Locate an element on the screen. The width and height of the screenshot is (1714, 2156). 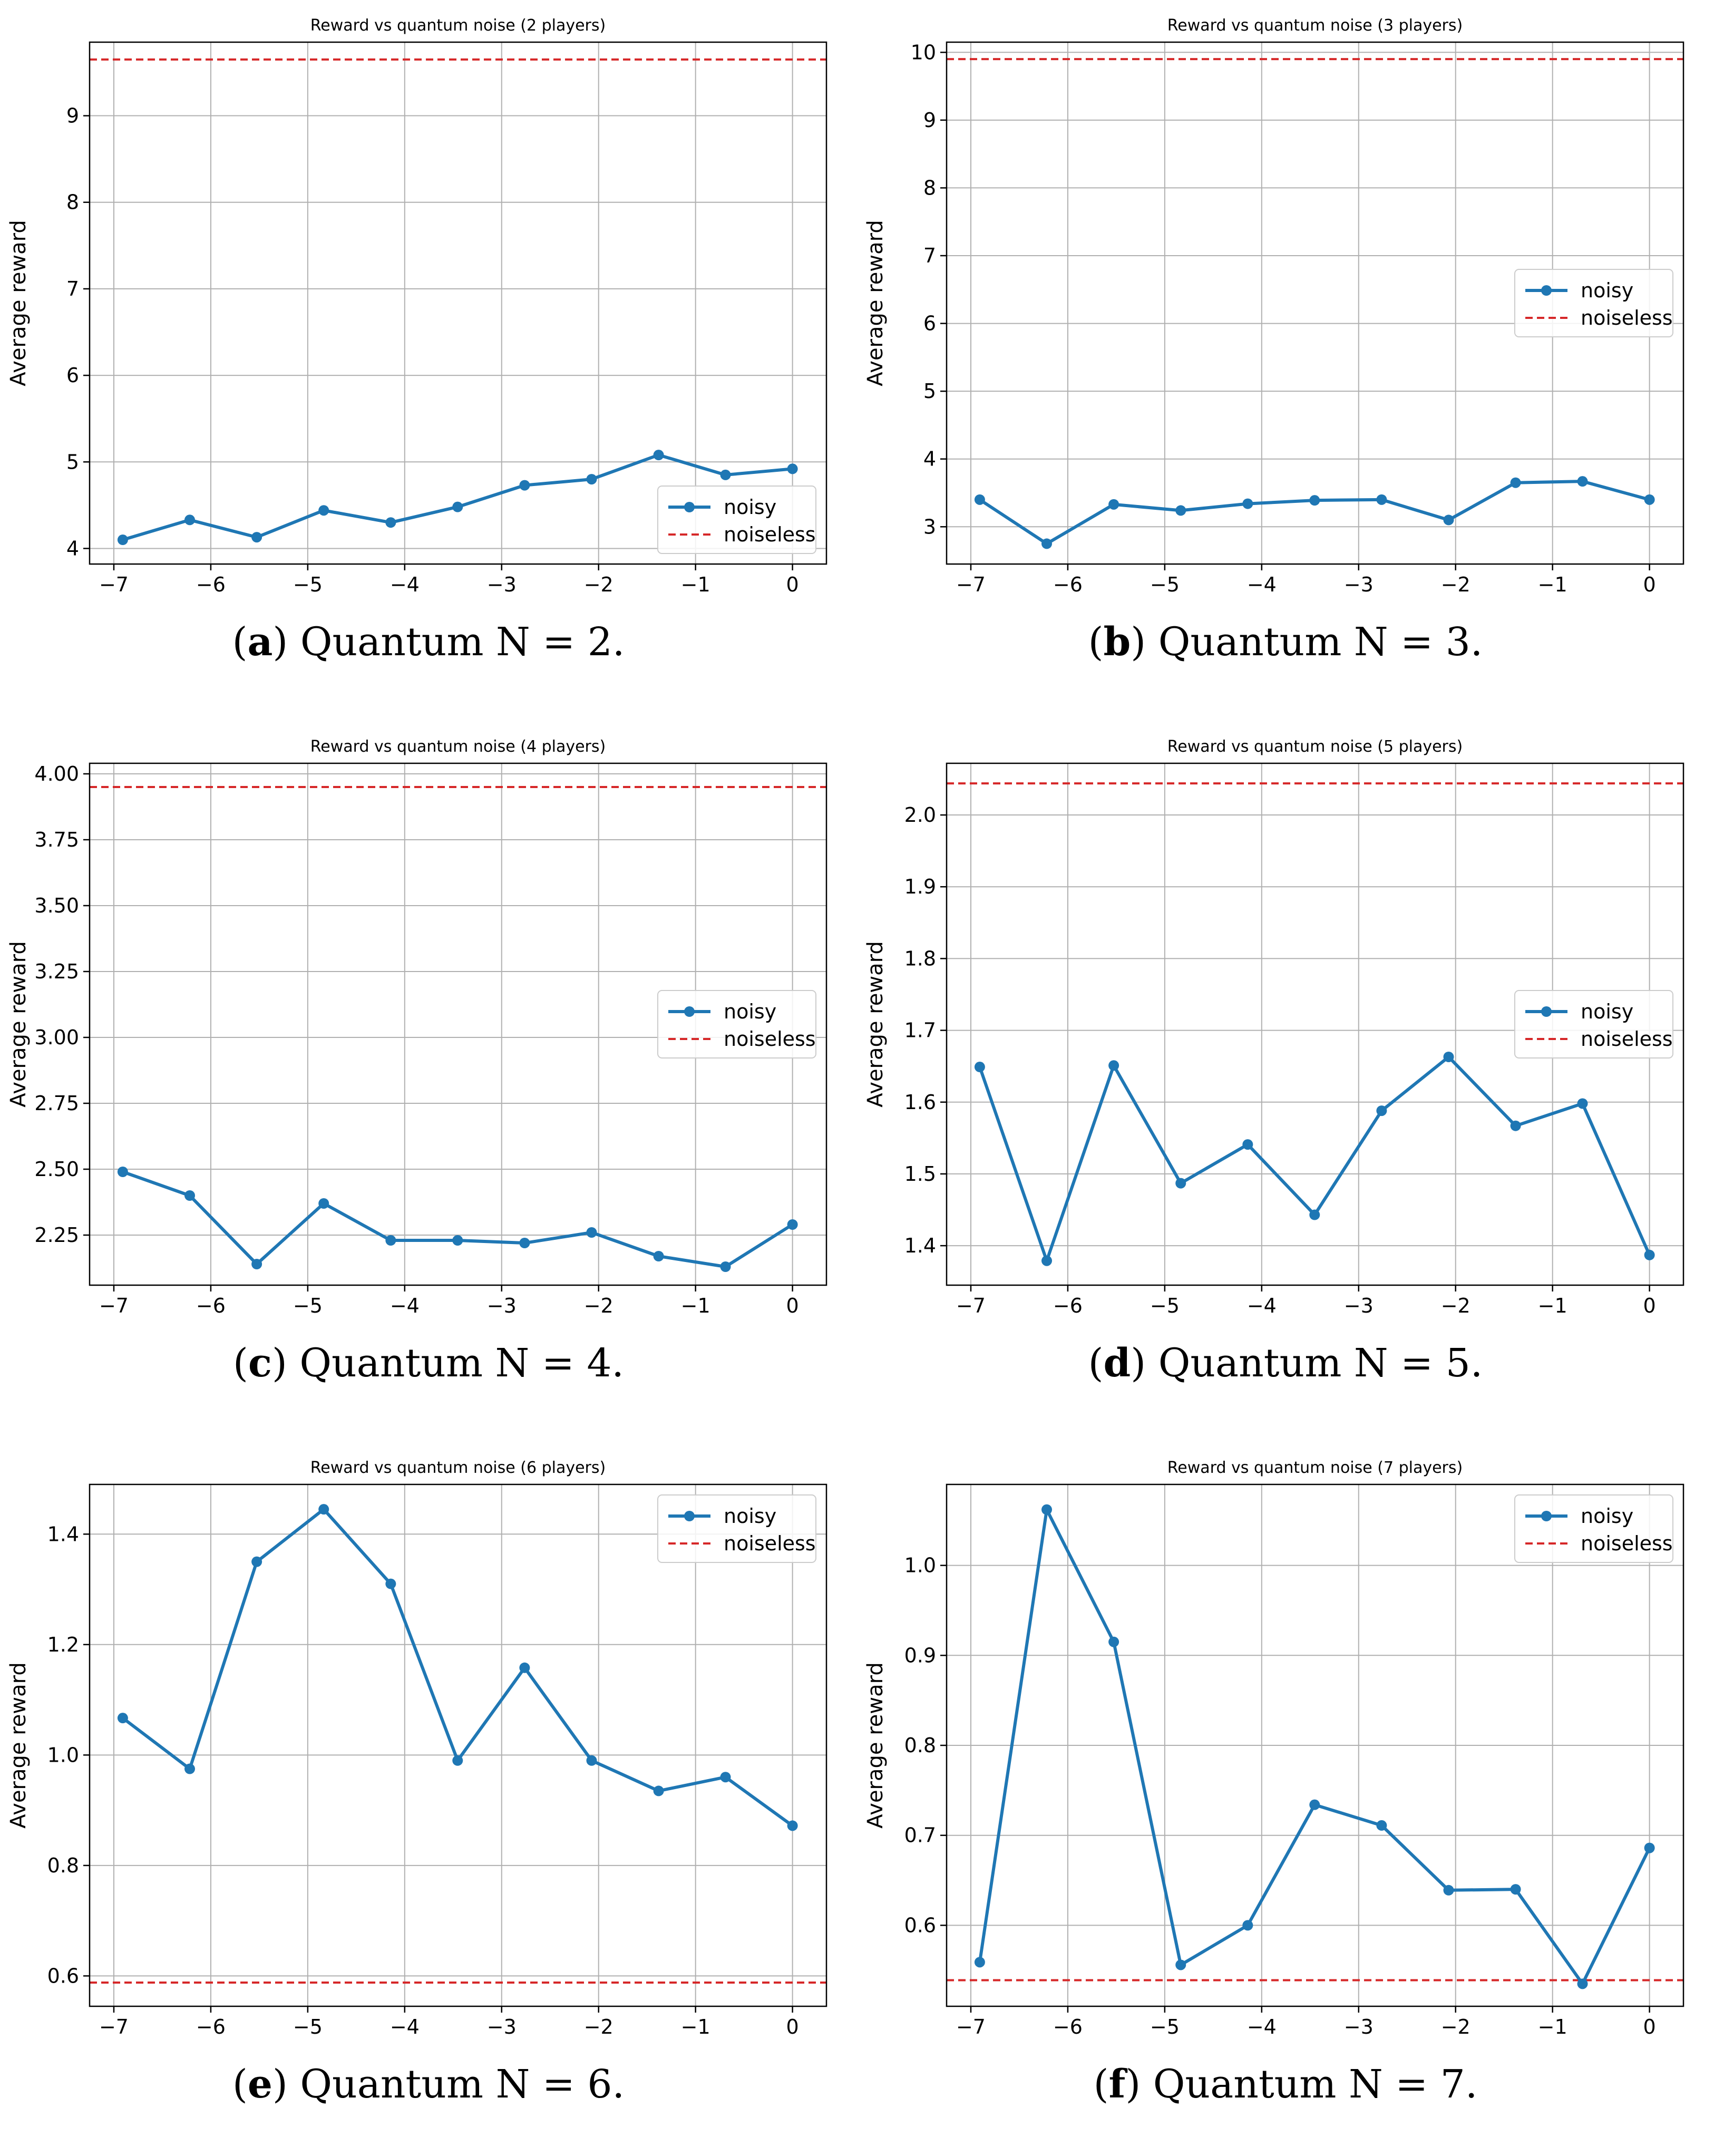
caption-text: Quantum N = 3. is located at coordinates (1320, 642).